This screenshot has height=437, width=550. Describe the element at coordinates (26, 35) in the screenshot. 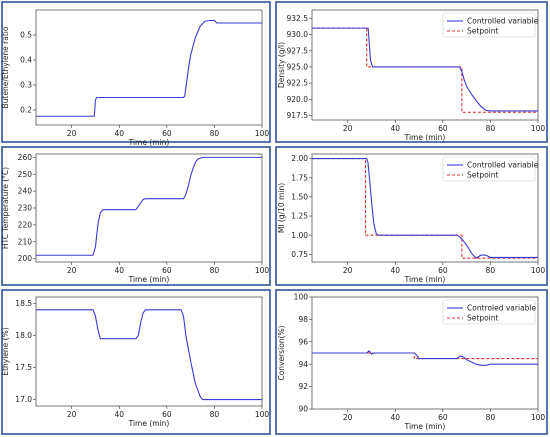

I see `y-tick-label: 0.5` at that location.